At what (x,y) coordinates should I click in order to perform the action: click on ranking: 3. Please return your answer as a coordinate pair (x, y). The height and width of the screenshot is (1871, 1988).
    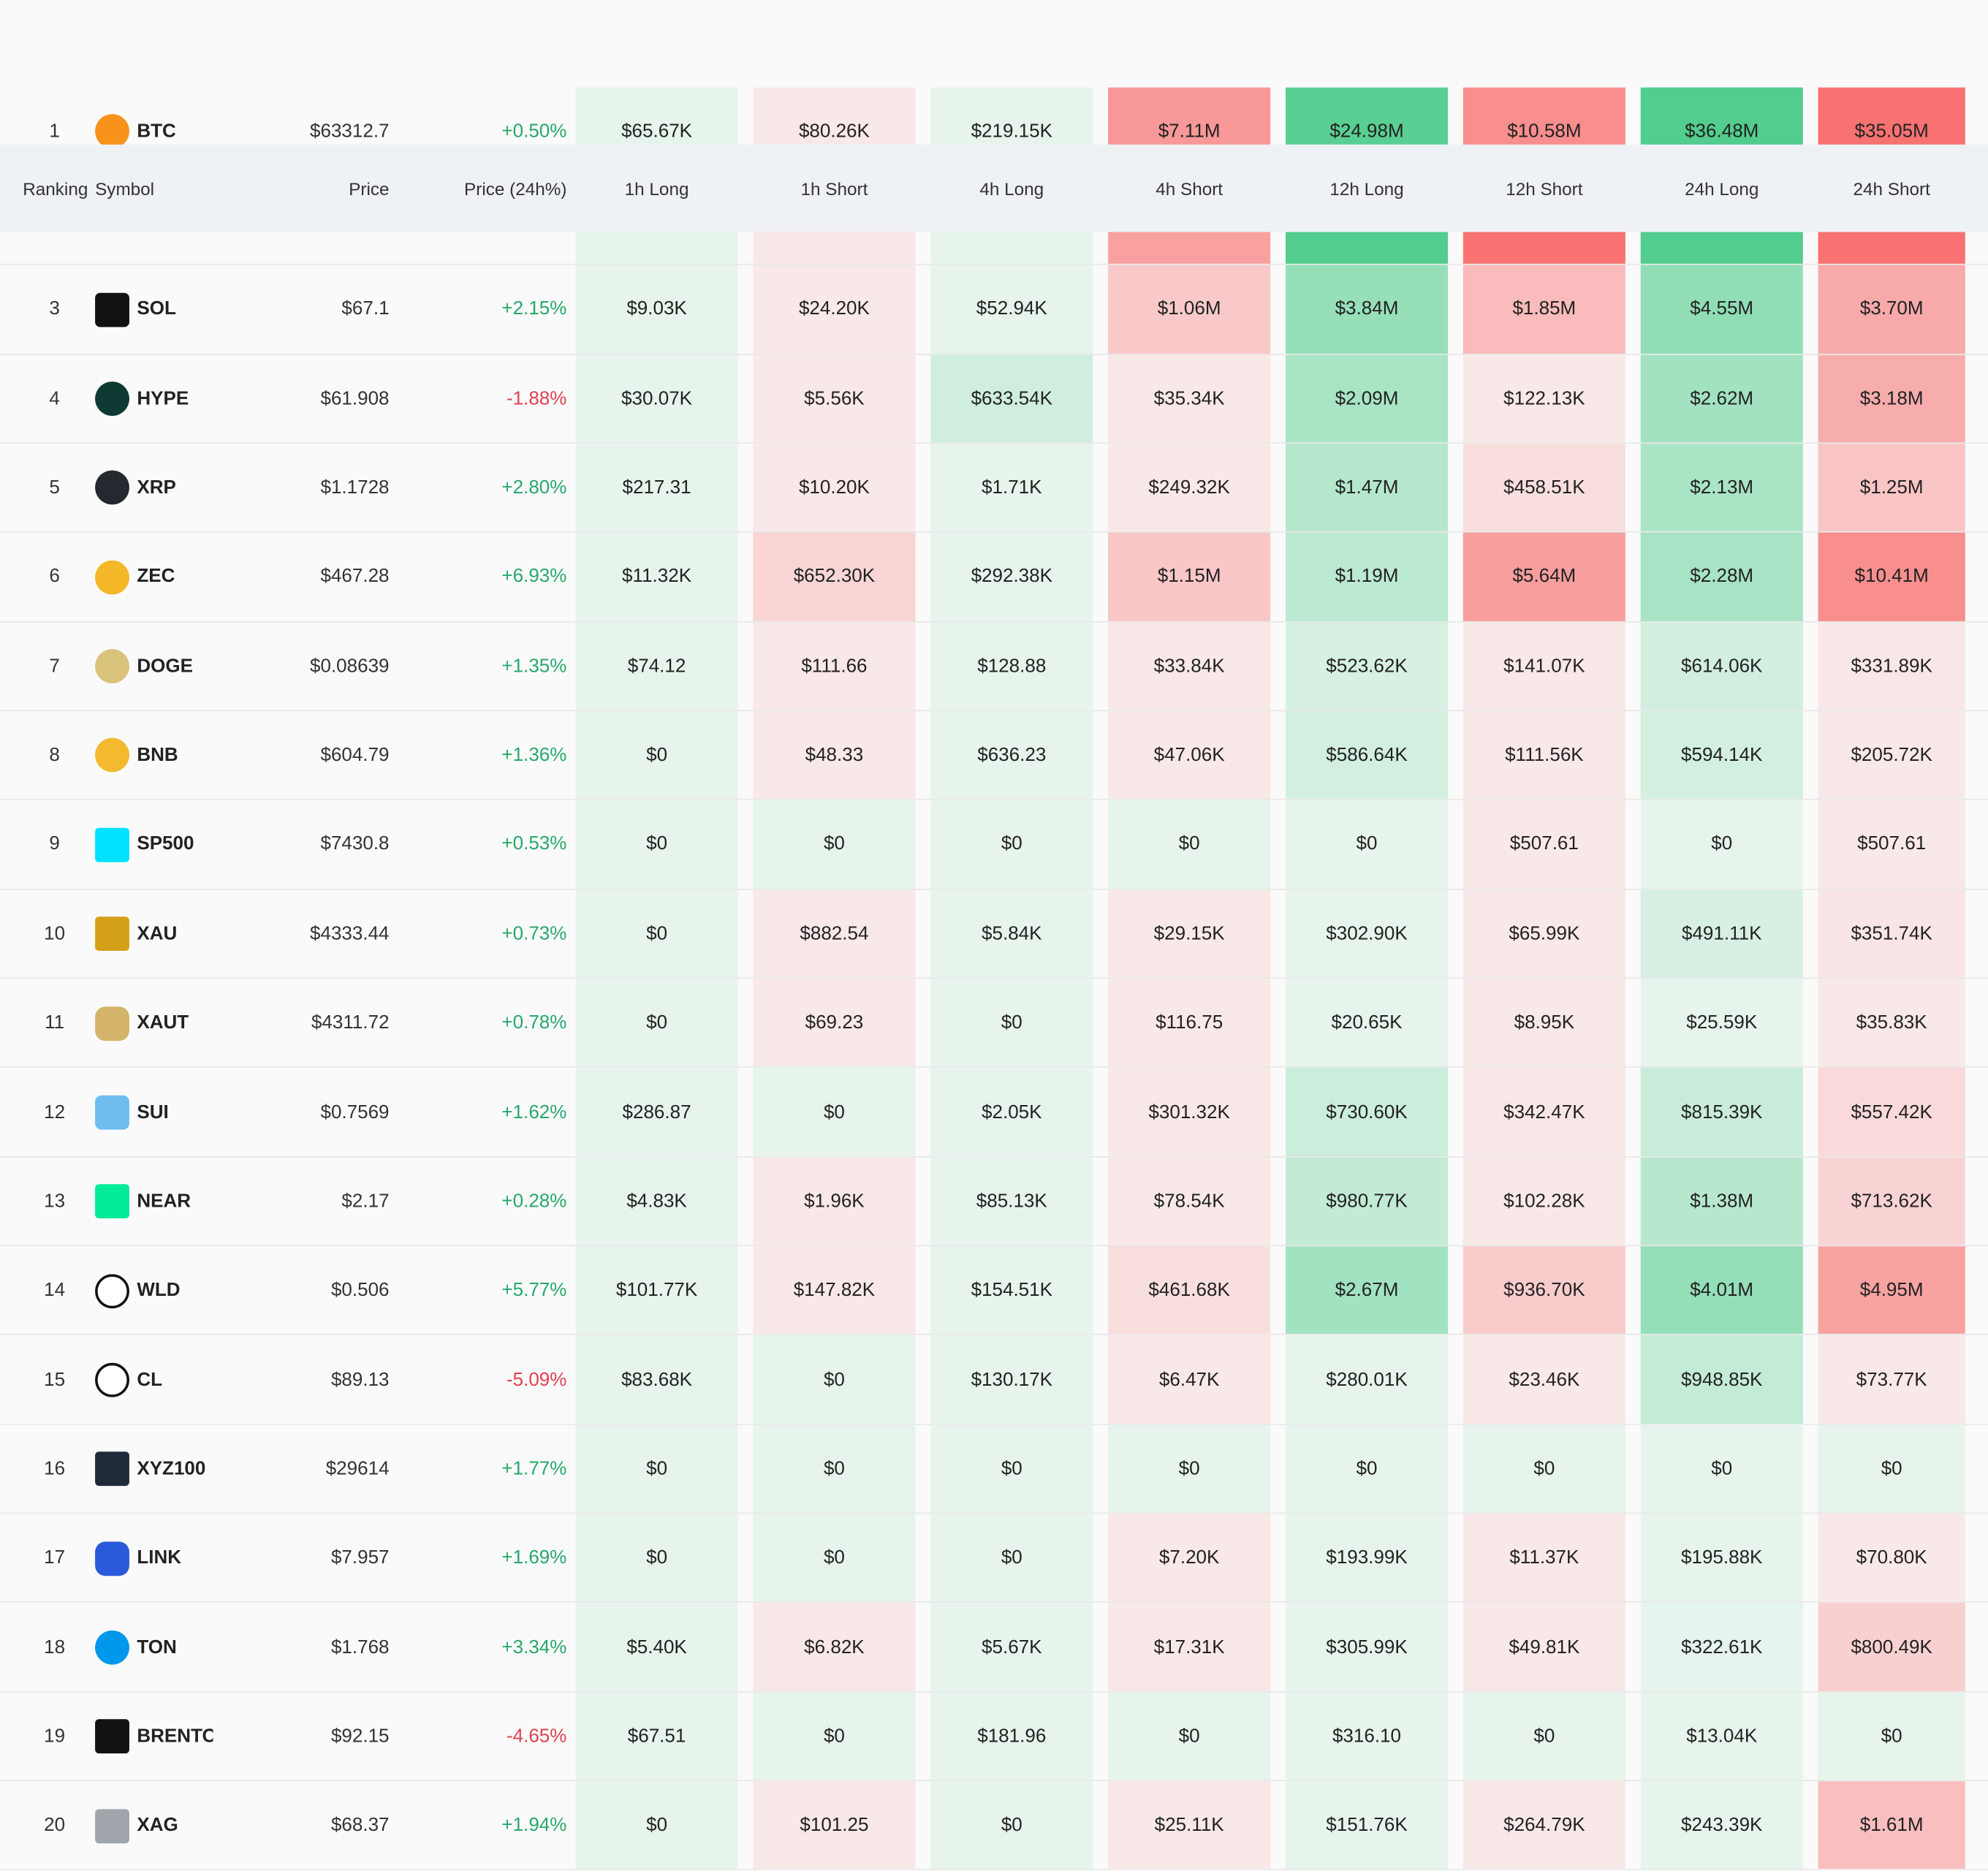
    Looking at the image, I should click on (54, 309).